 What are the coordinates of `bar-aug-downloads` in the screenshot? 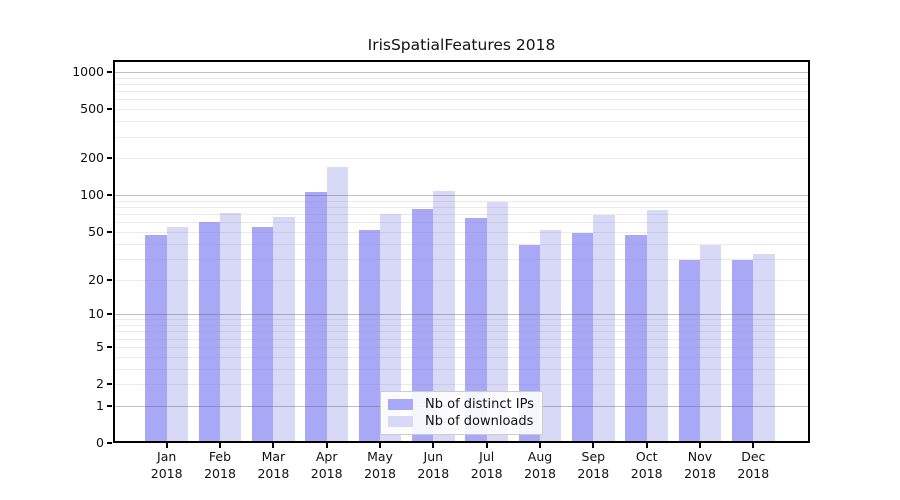 It's located at (551, 336).